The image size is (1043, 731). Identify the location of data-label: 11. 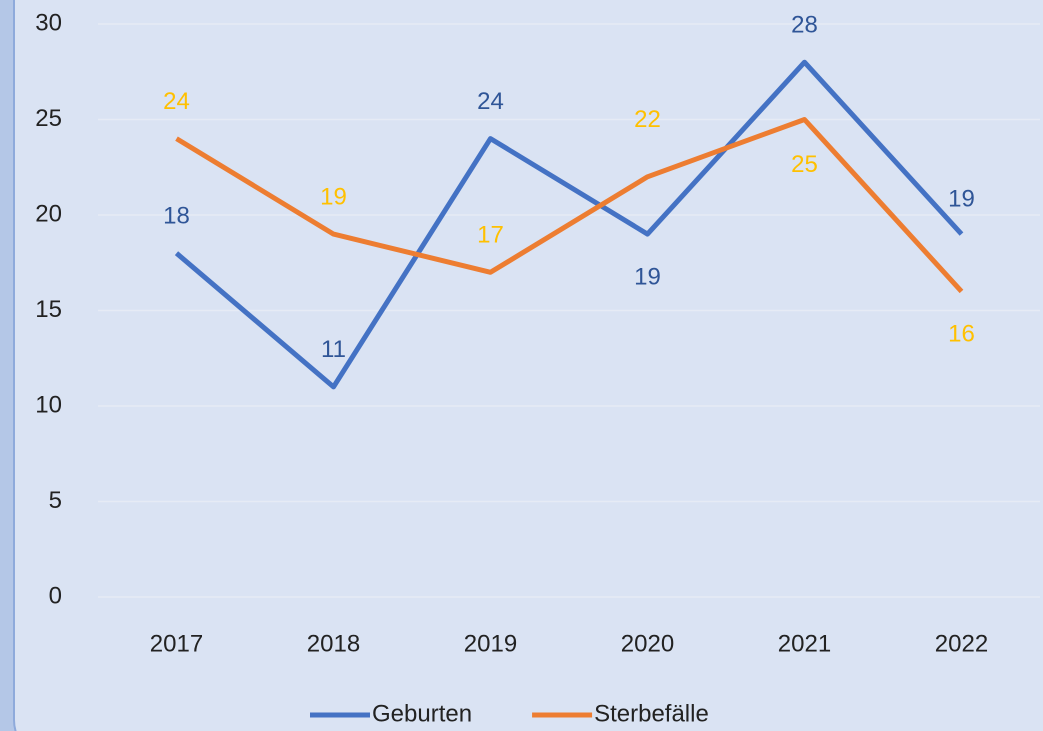
(333, 349).